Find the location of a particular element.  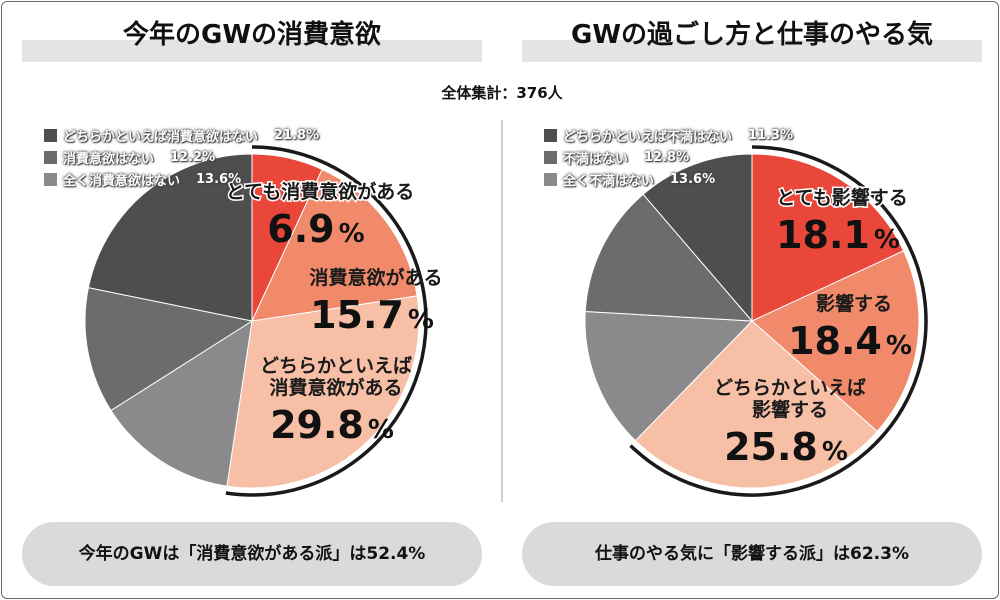

legend-item: 消費意欲はない 12.2% is located at coordinates (181, 157).